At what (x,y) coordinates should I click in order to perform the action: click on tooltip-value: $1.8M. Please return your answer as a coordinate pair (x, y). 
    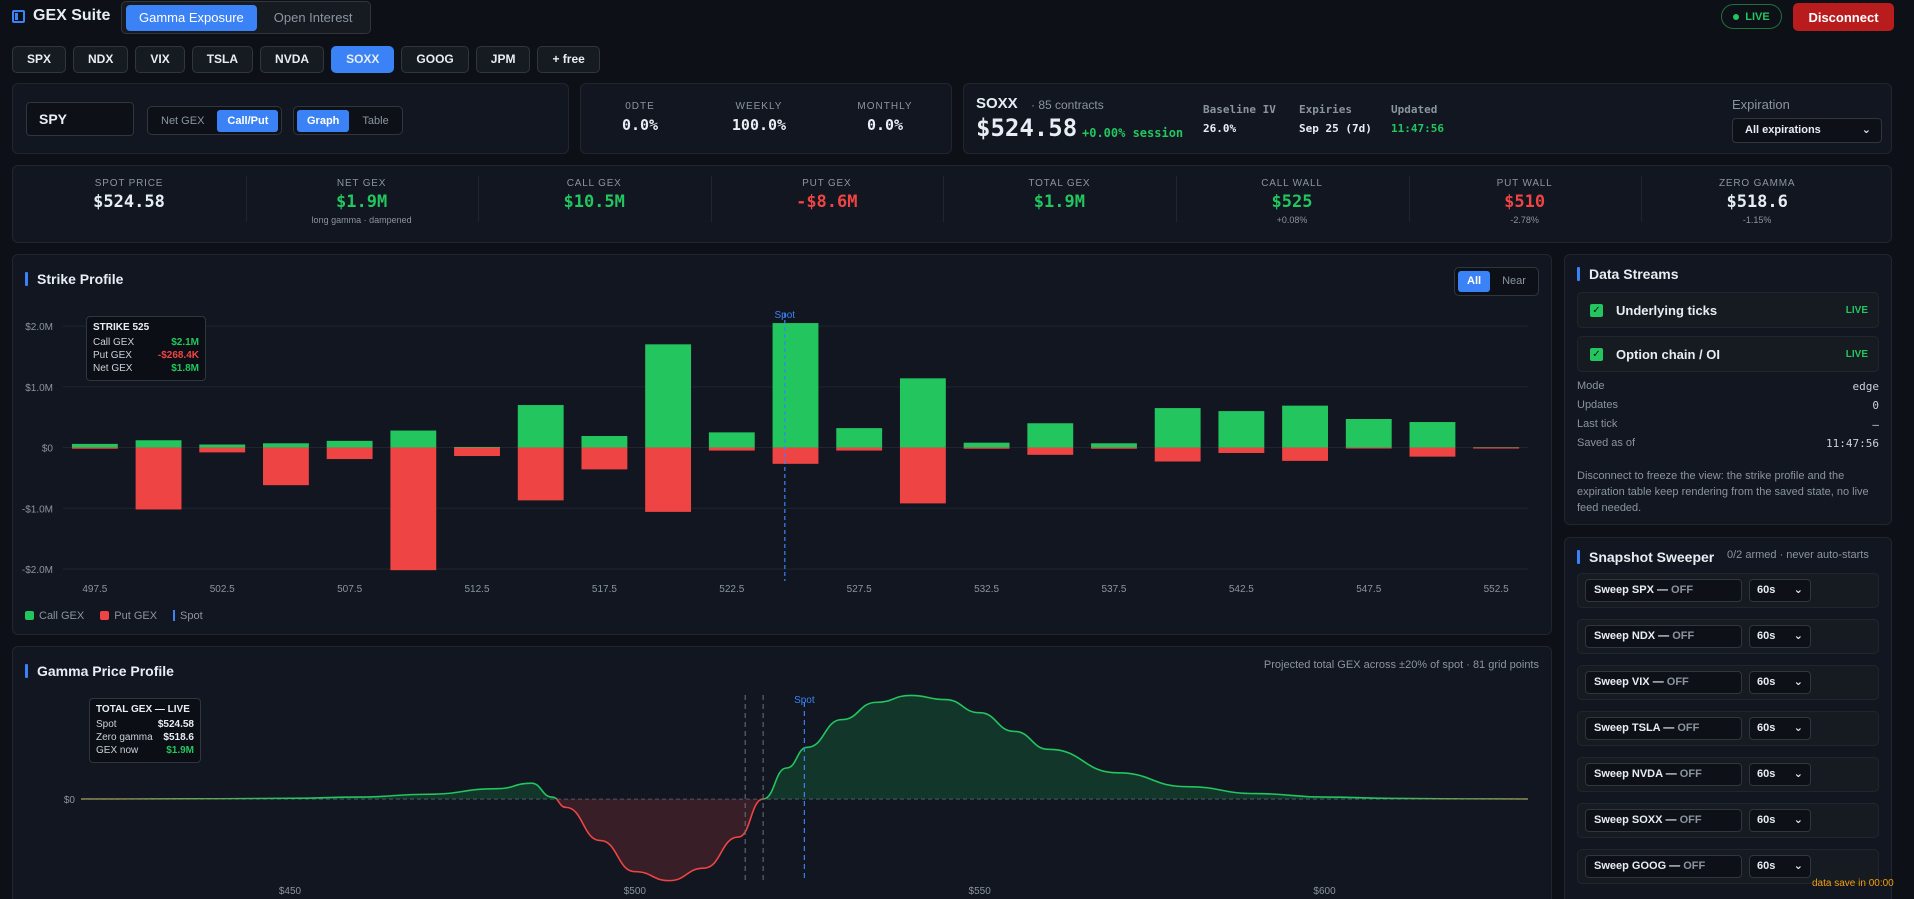
    Looking at the image, I should click on (185, 368).